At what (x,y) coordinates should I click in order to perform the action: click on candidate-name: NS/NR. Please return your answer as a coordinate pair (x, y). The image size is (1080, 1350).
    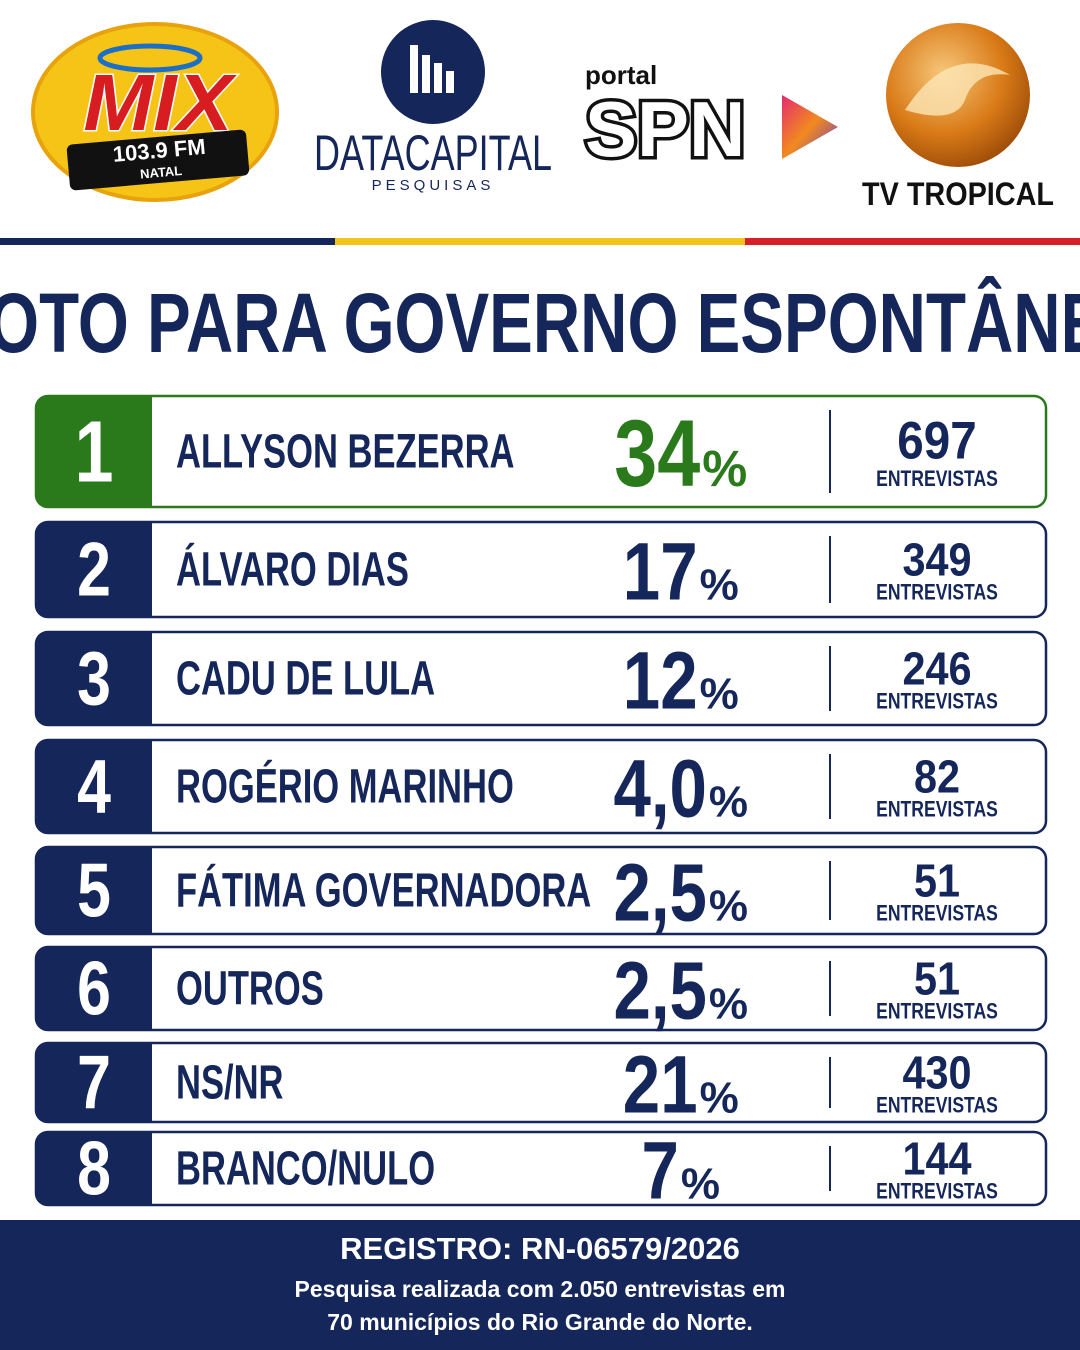
    Looking at the image, I should click on (230, 1082).